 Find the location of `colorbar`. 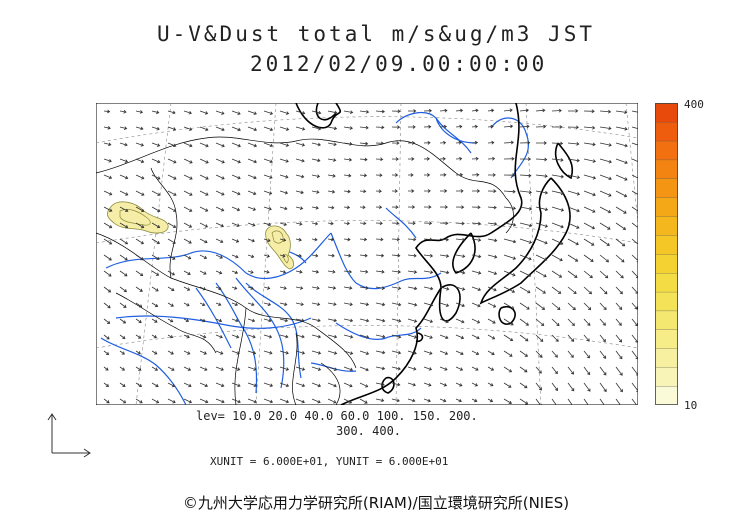

colorbar is located at coordinates (666, 254).